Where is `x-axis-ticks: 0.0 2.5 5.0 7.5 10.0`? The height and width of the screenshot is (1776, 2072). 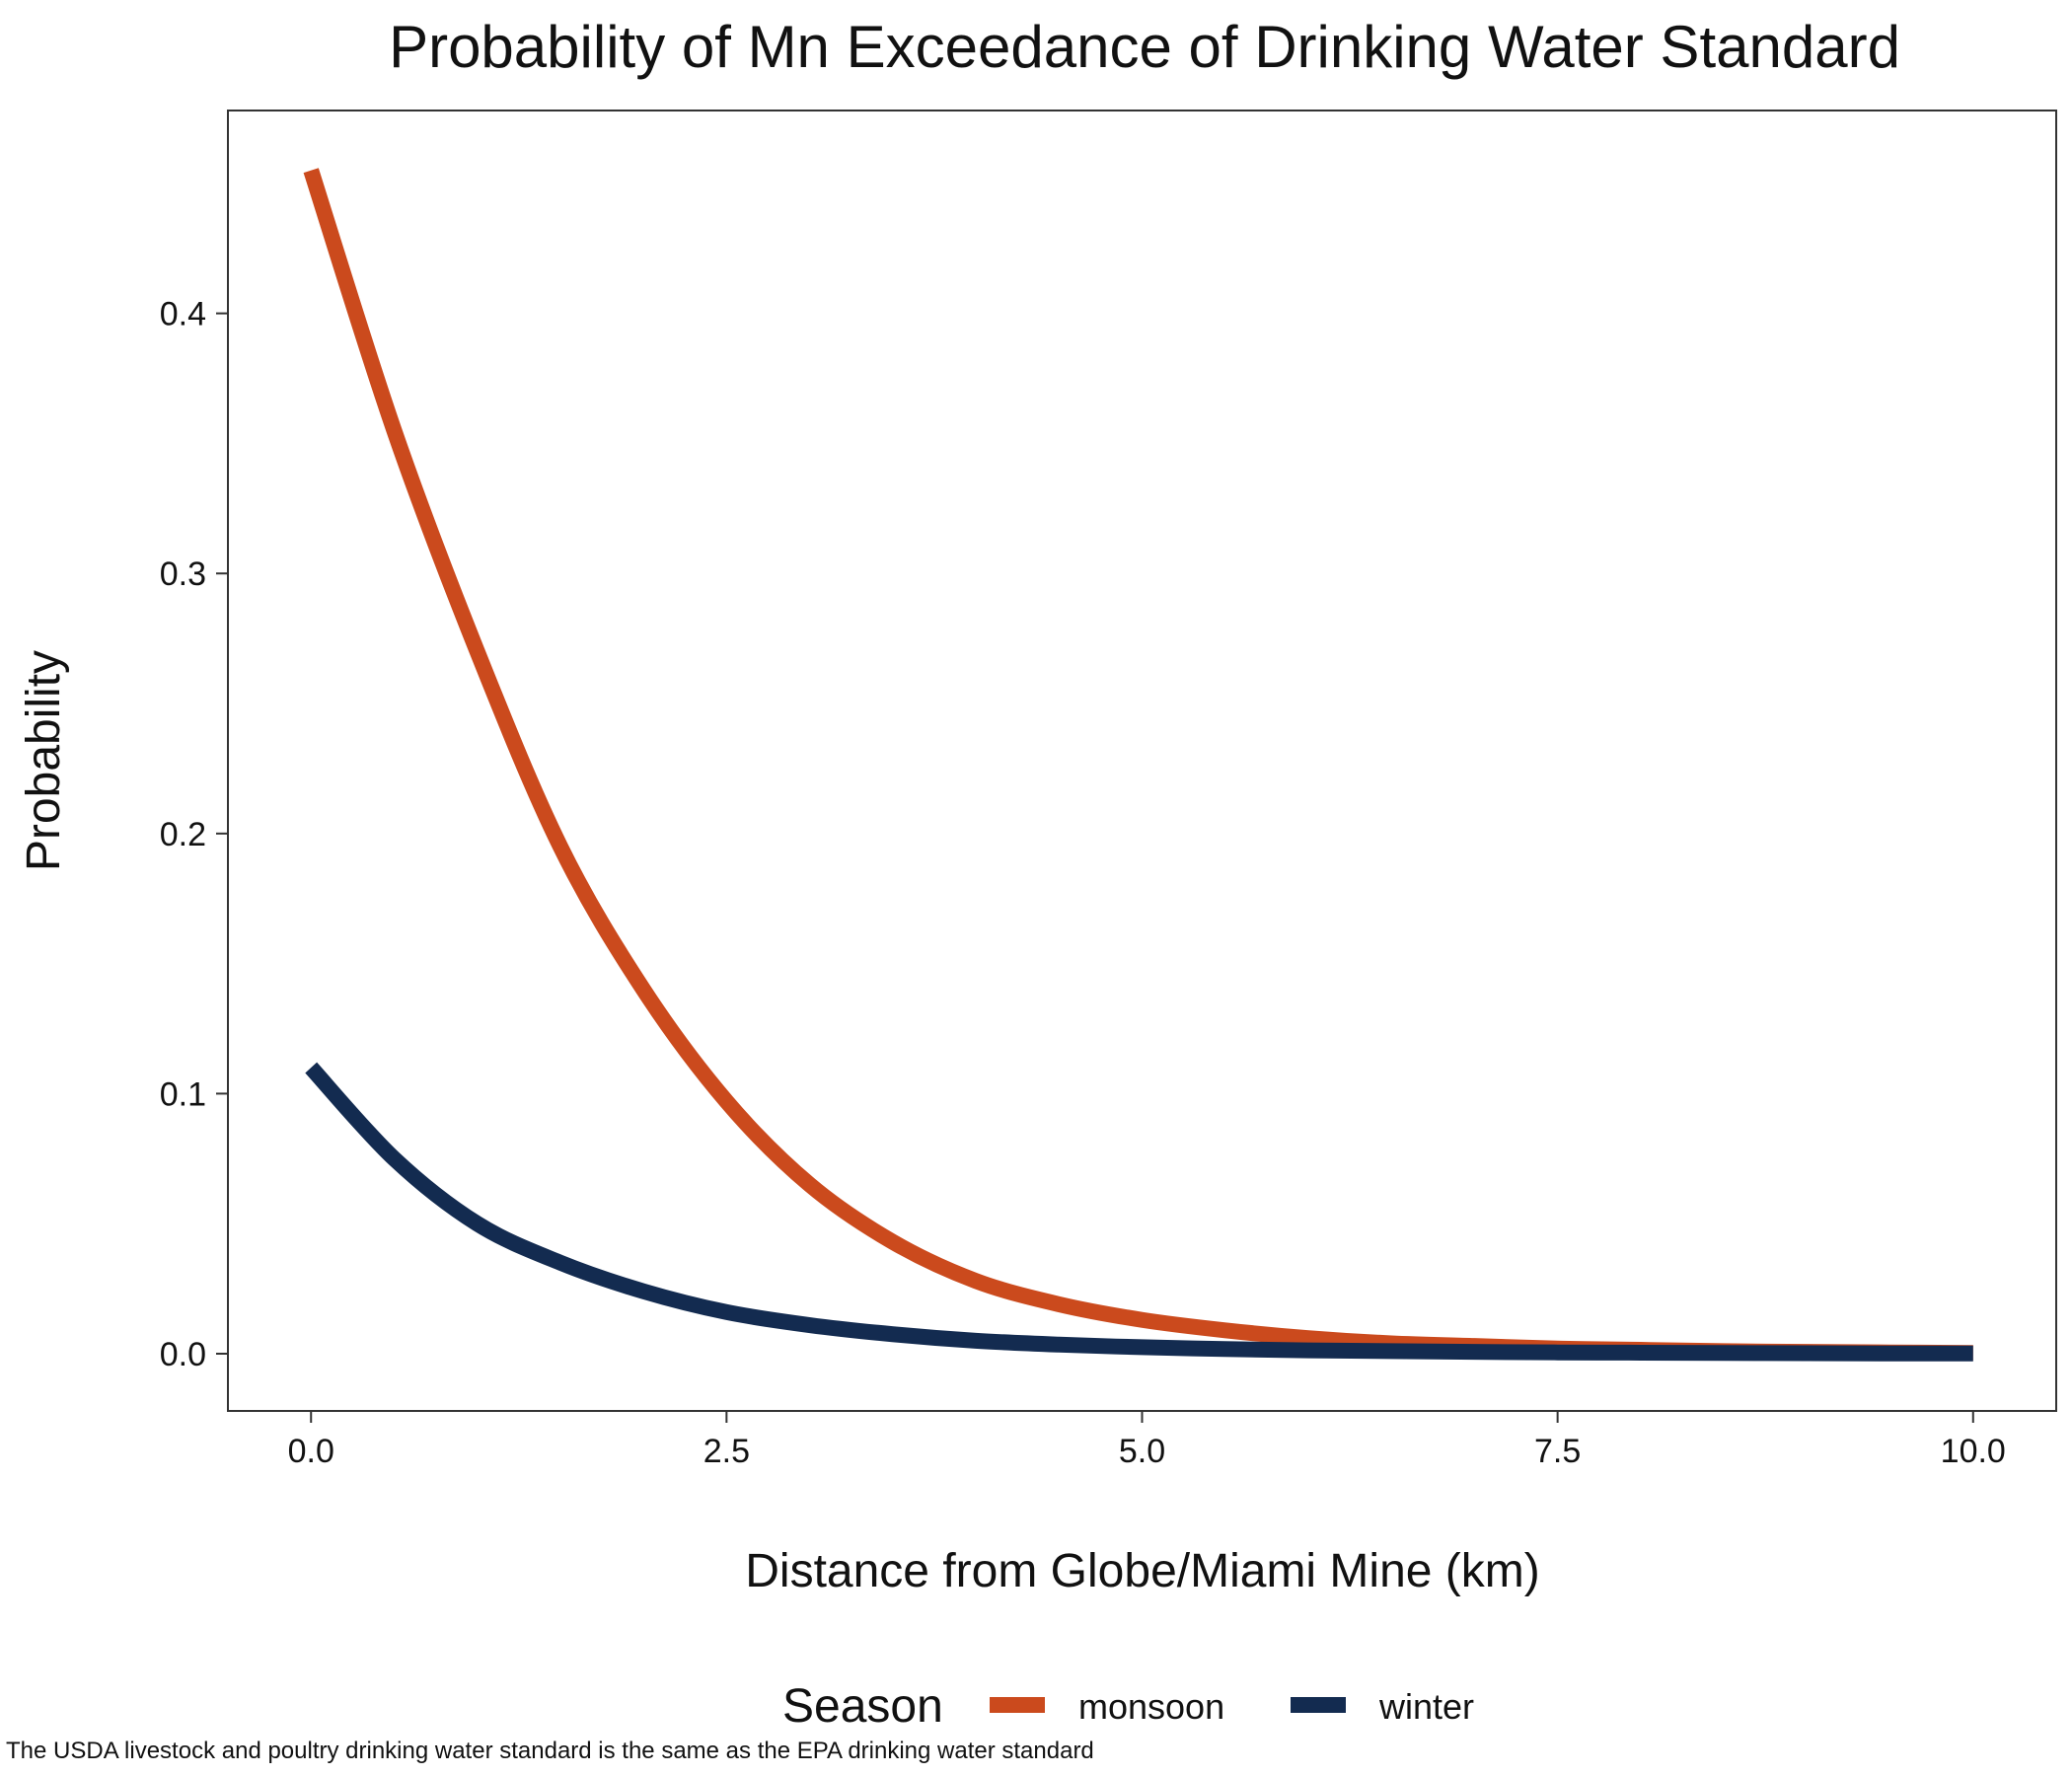 x-axis-ticks: 0.0 2.5 5.0 7.5 10.0 is located at coordinates (1147, 1440).